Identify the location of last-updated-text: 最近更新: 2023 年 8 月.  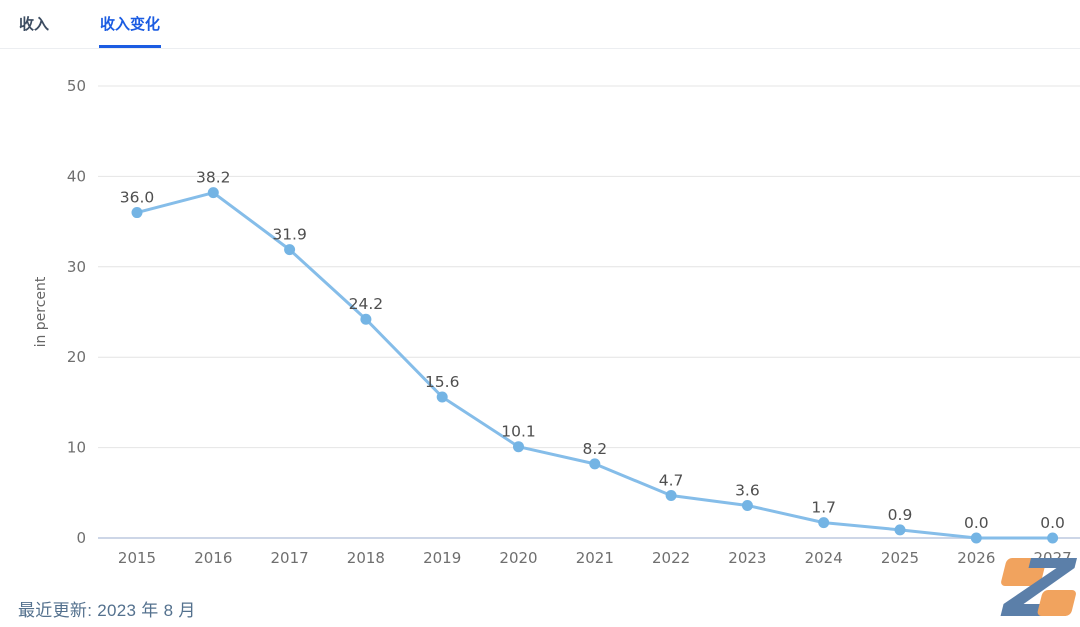
(107, 610).